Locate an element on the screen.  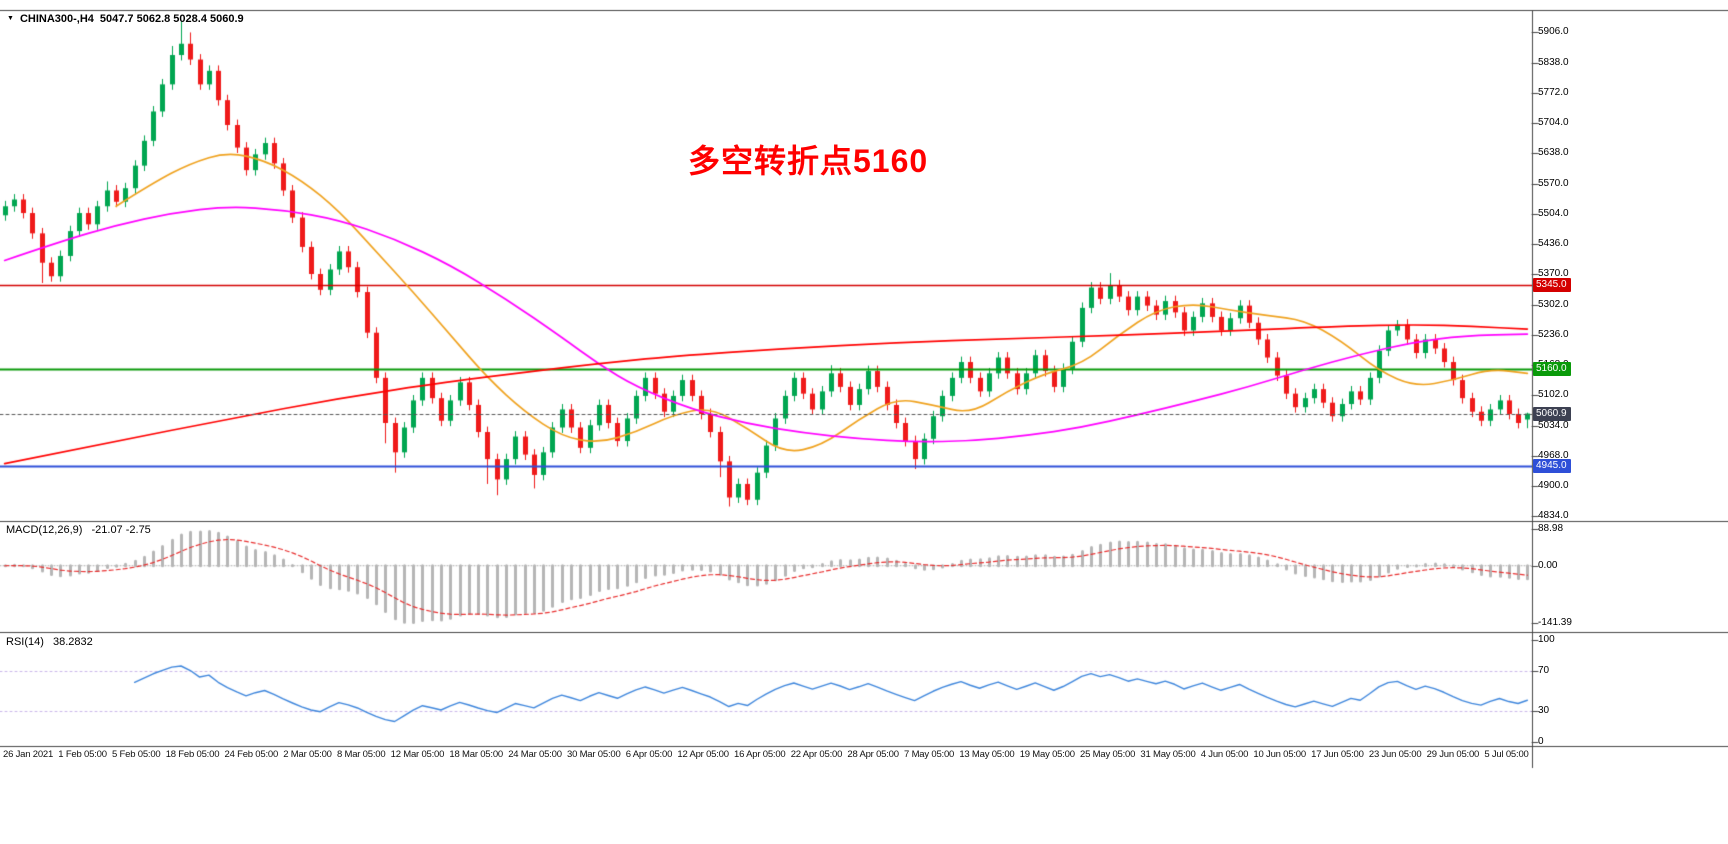
price-tick-label: 5504.0 is located at coordinates (1553, 213).